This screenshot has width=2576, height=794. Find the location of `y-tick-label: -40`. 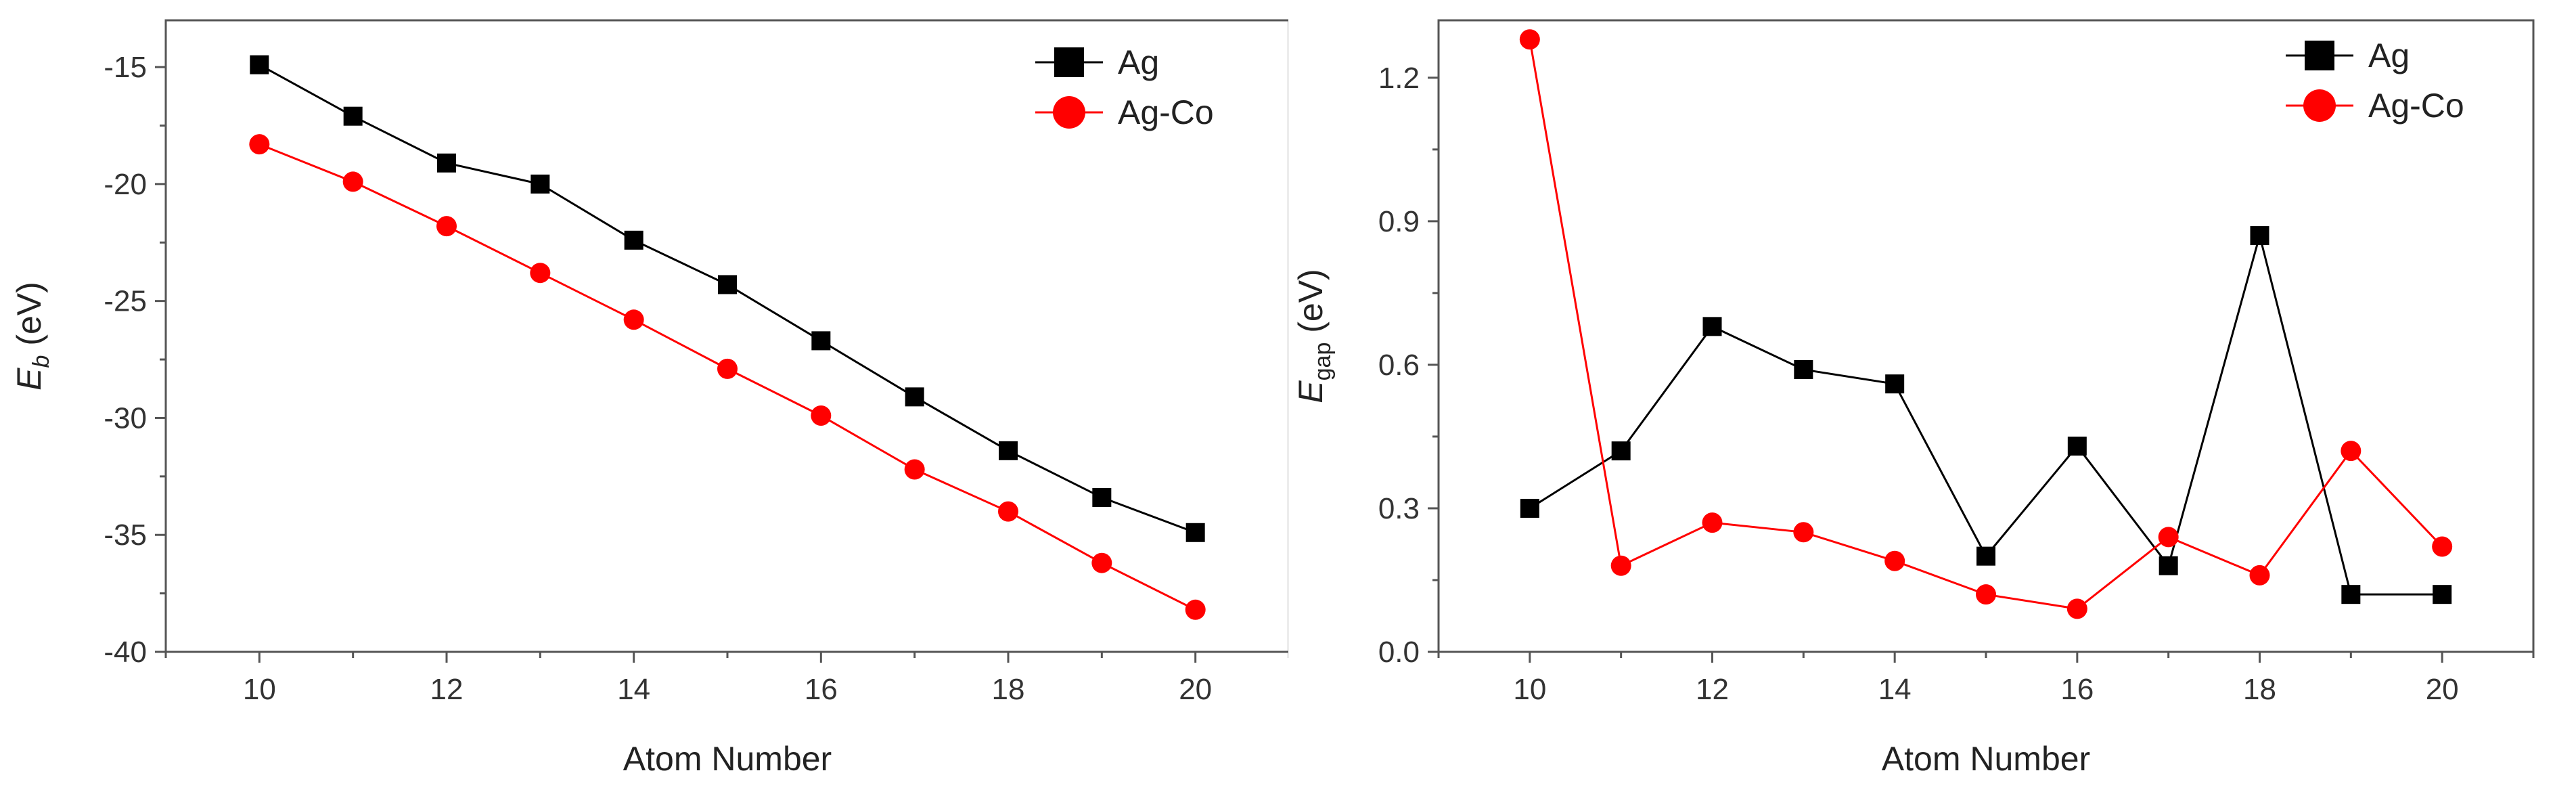

y-tick-label: -40 is located at coordinates (126, 652).